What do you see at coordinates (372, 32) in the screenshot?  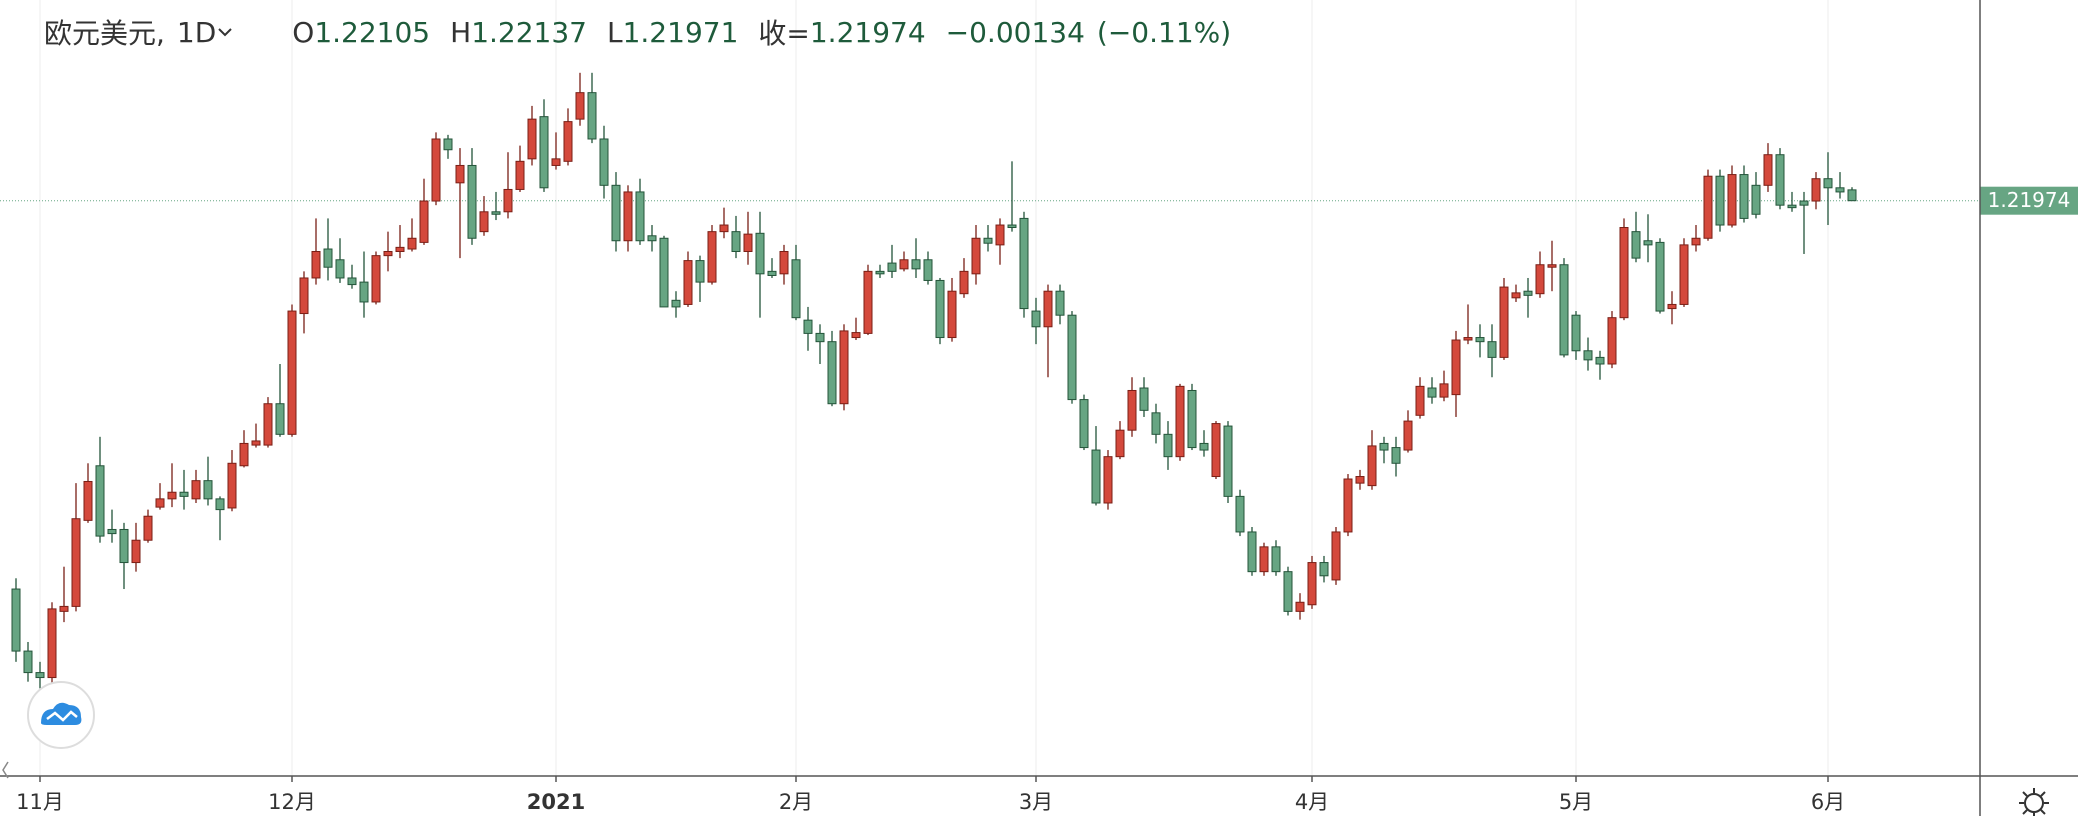 I see `open-value: 1.22105` at bounding box center [372, 32].